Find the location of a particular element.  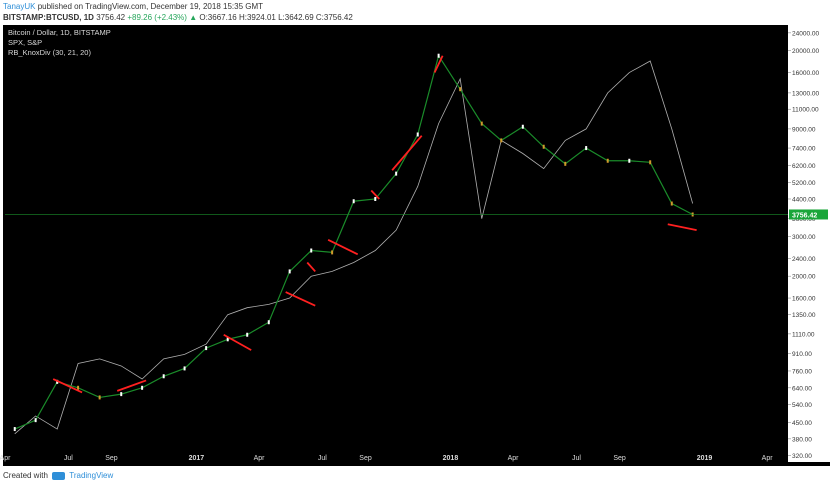

y-tick-label: 16000.00 is located at coordinates (805, 73).